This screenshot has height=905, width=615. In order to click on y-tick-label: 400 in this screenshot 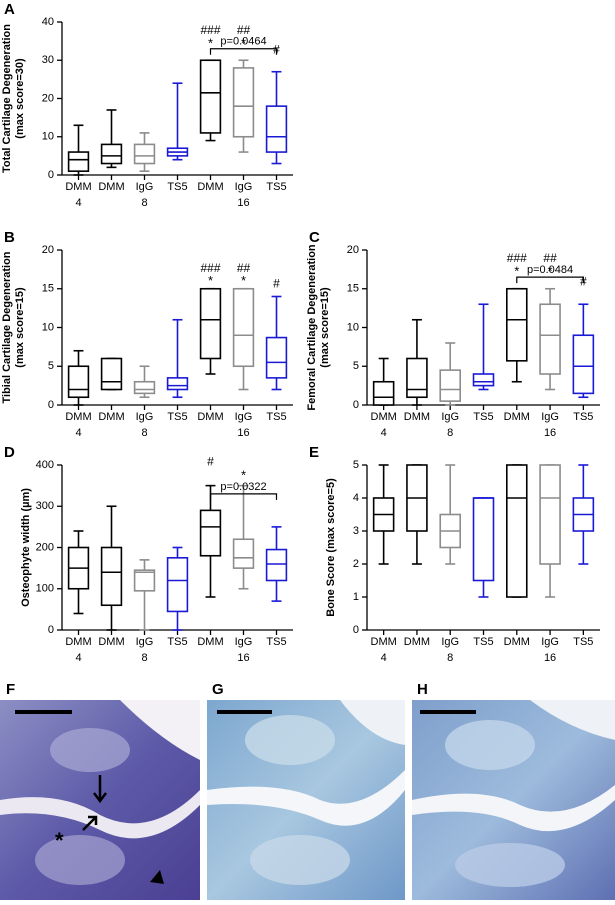, I will do `click(45, 465)`.